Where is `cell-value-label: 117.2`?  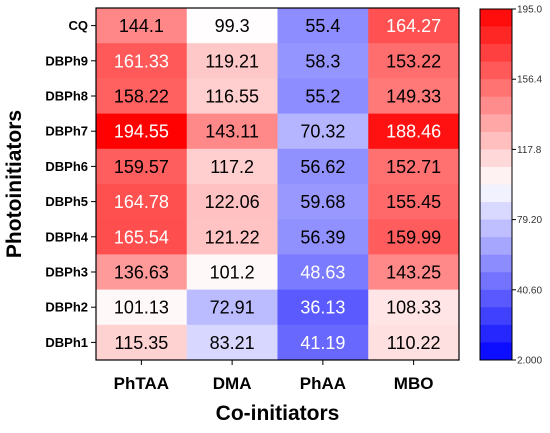 cell-value-label: 117.2 is located at coordinates (232, 167).